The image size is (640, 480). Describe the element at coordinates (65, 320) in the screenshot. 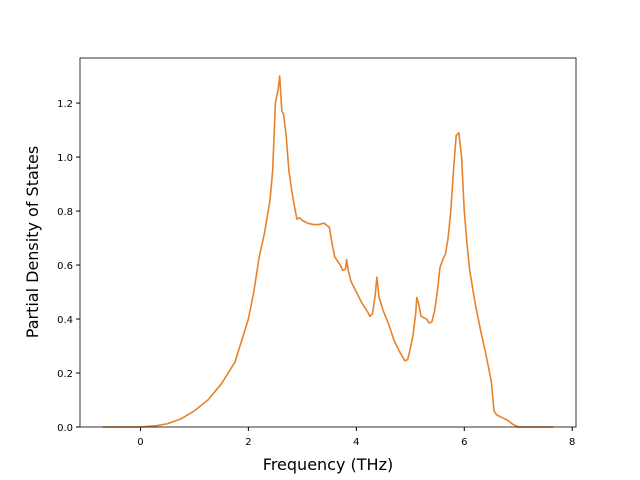

I see `y-tick-label: 0.4` at that location.